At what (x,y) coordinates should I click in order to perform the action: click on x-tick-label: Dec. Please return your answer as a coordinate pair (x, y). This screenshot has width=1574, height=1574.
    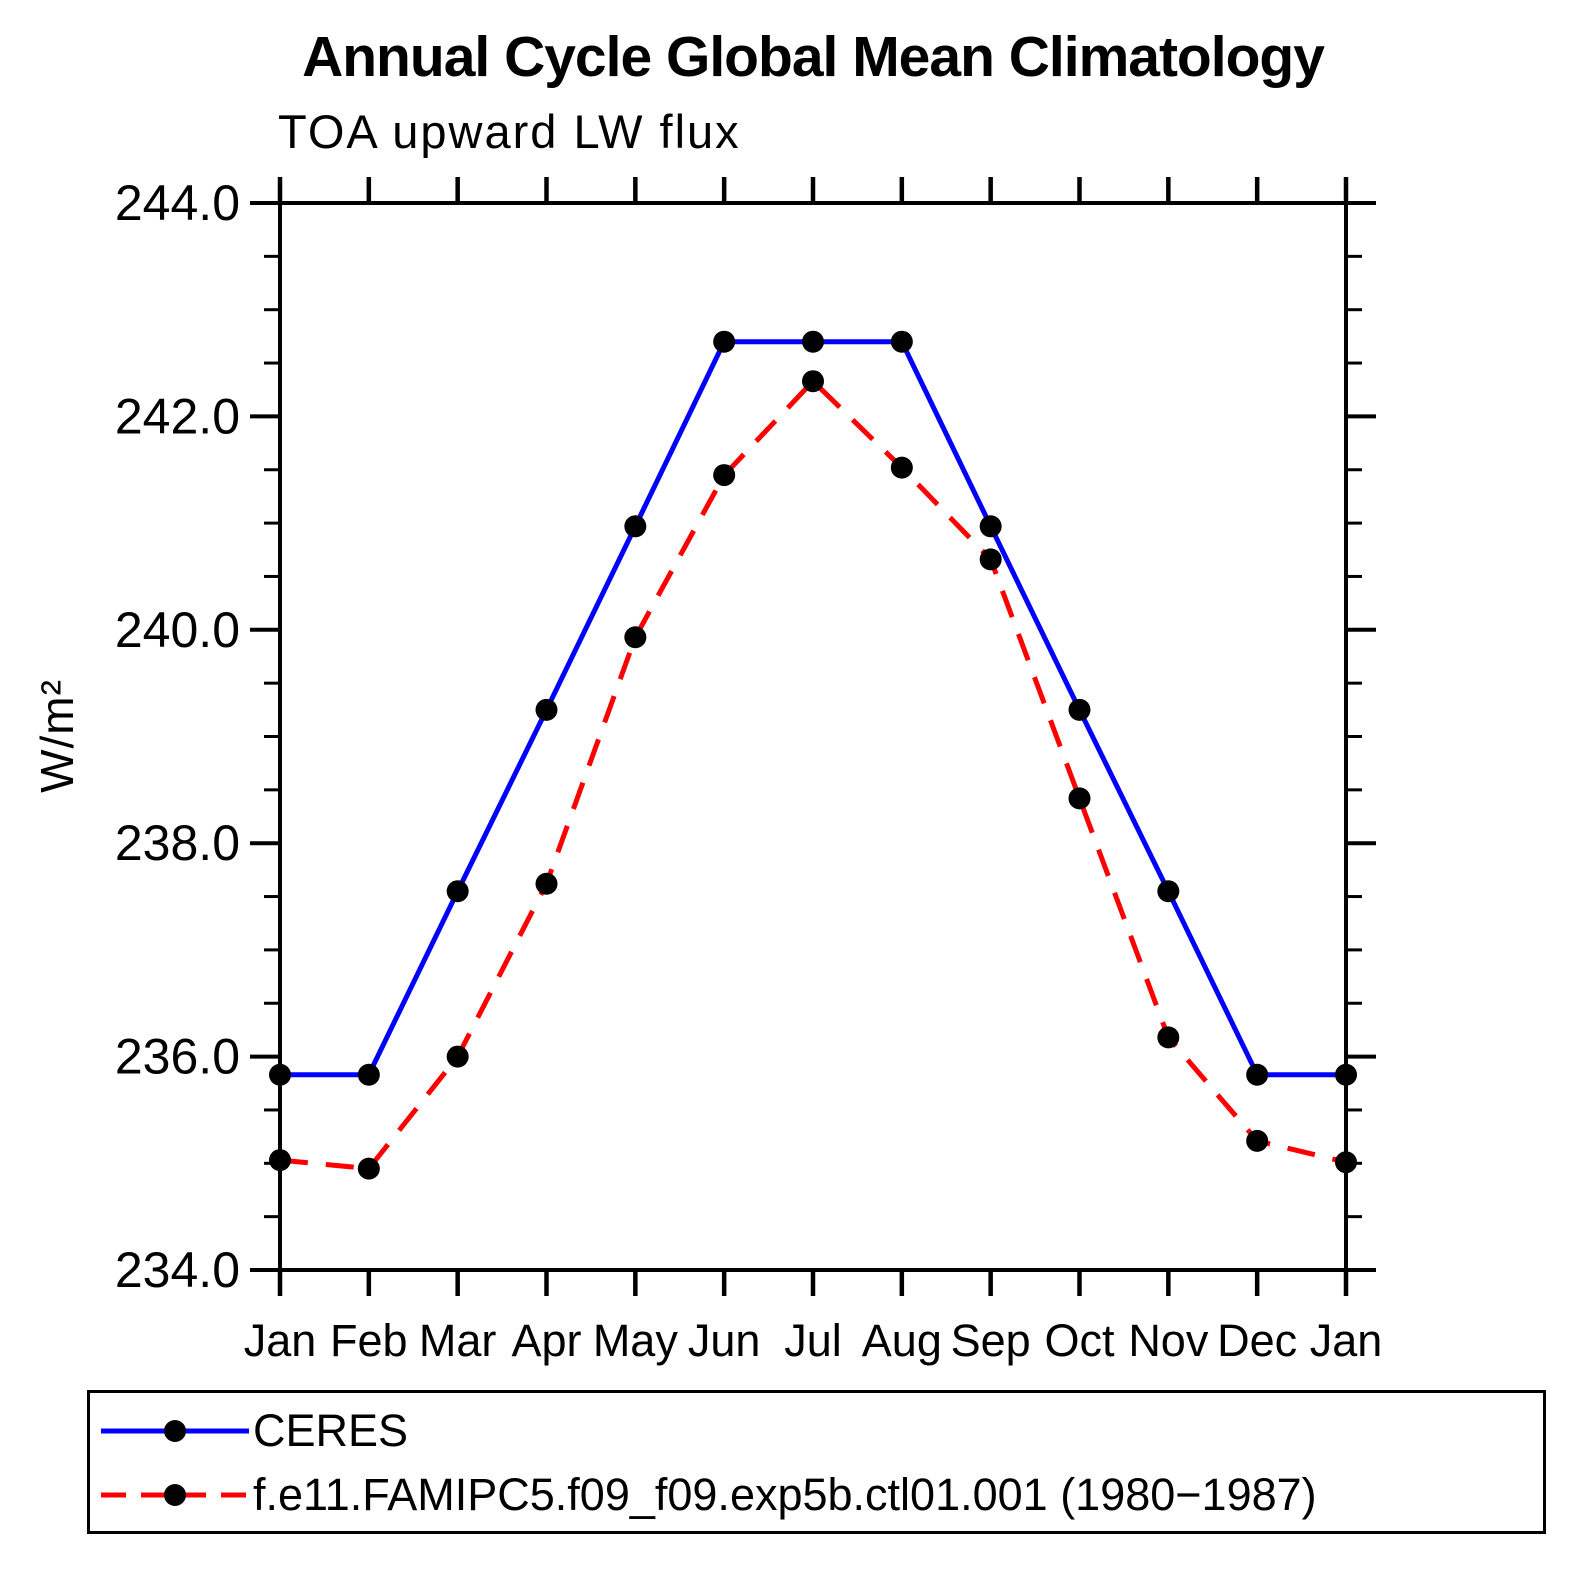
    Looking at the image, I should click on (1257, 1340).